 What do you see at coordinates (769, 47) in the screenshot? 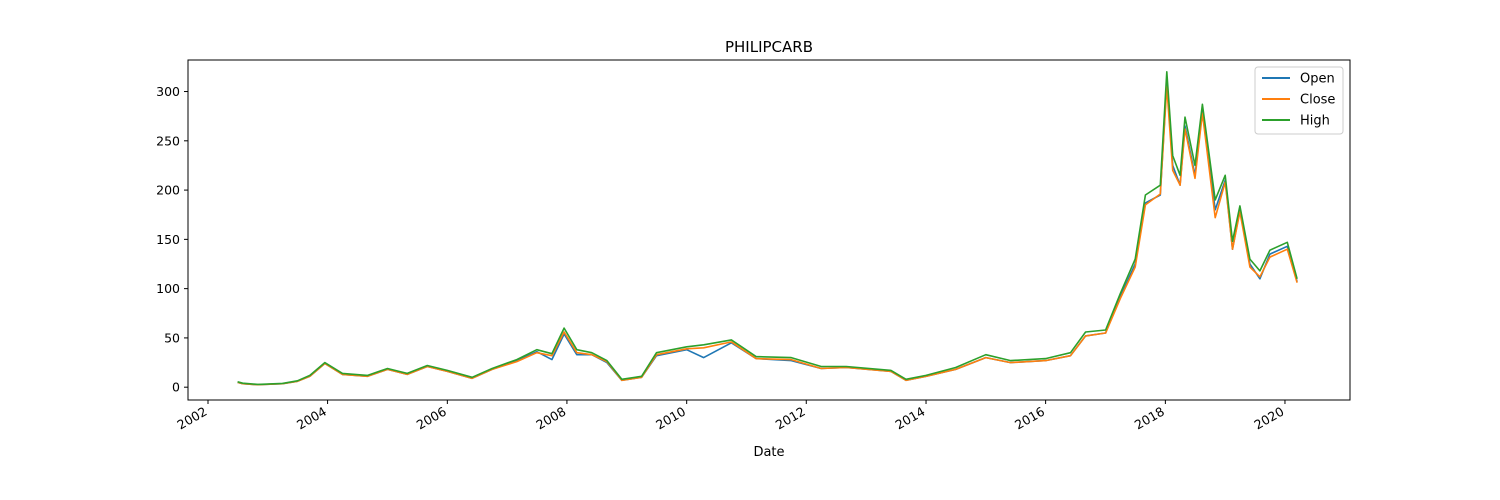
I see `chart-title: PHILIPCARB` at bounding box center [769, 47].